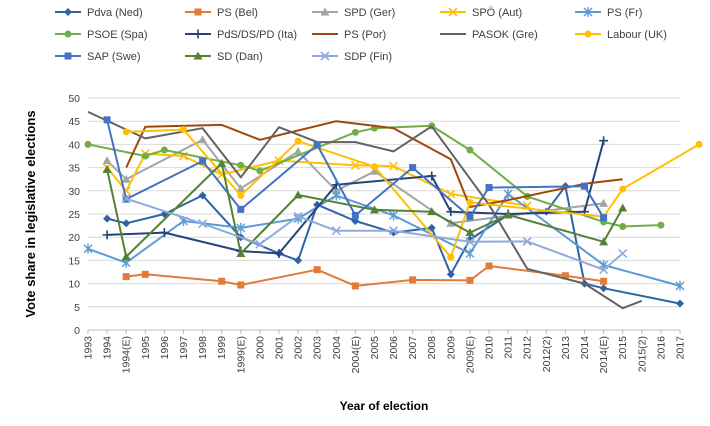 This screenshot has height=426, width=710. What do you see at coordinates (77, 331) in the screenshot?
I see `y-tick-label: 0` at bounding box center [77, 331].